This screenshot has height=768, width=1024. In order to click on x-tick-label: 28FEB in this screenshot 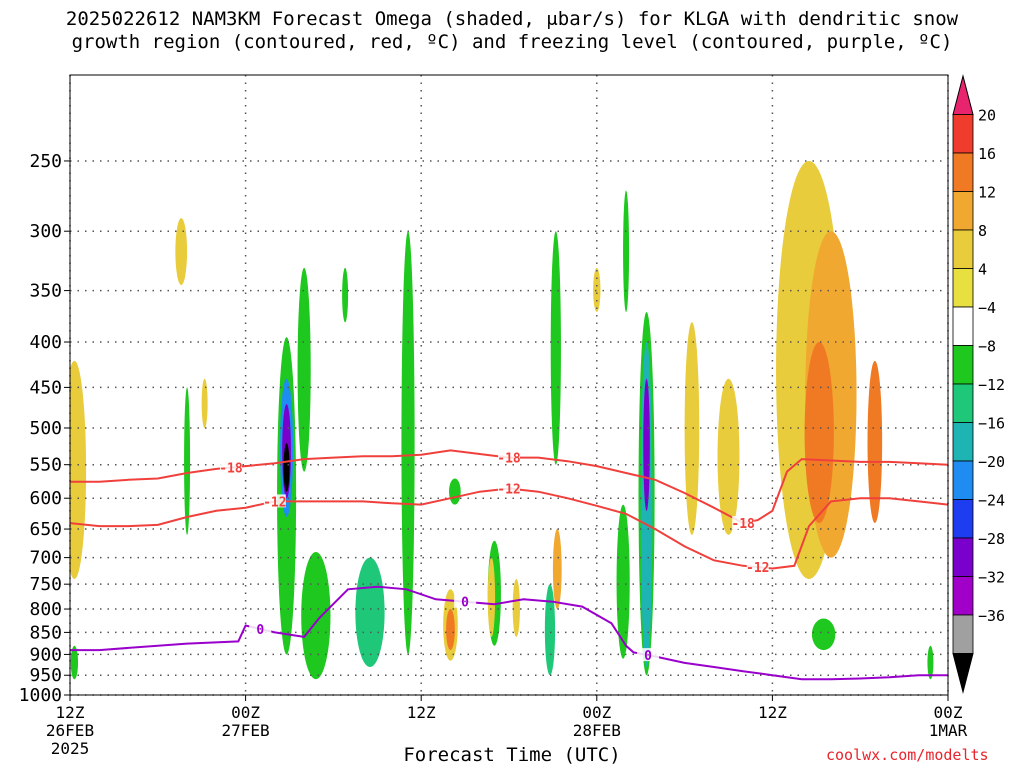, I will do `click(597, 730)`.